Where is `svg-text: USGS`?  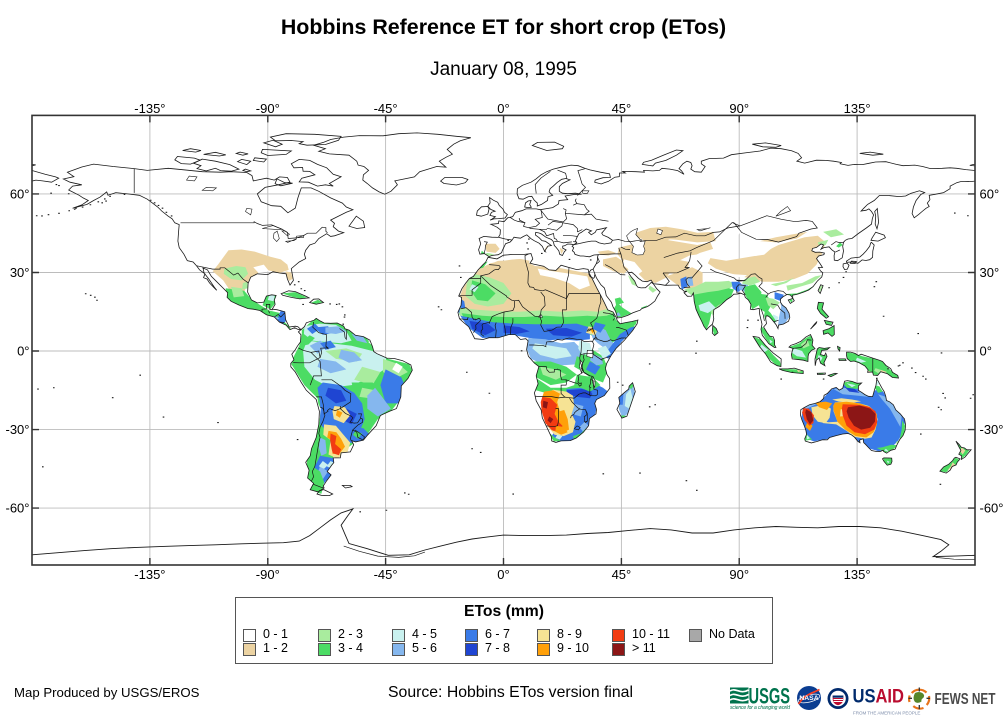
svg-text: USGS is located at coordinates (770, 696).